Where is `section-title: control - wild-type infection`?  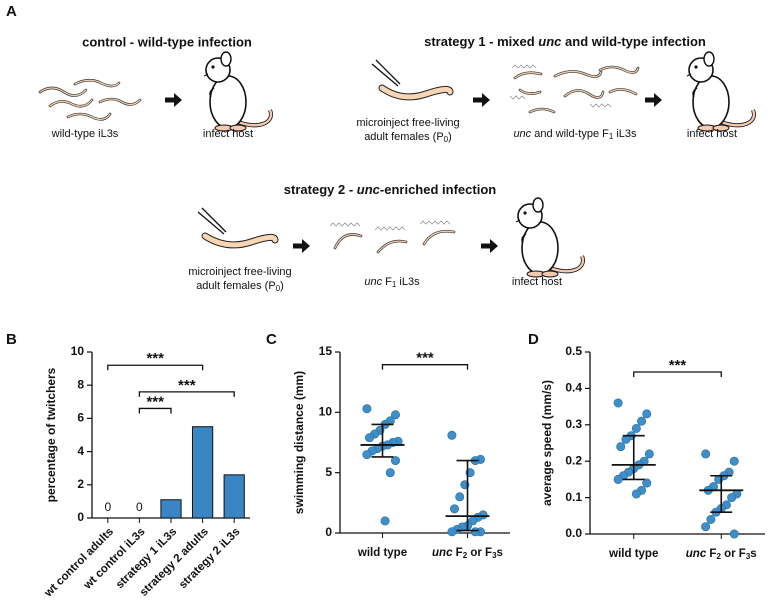
section-title: control - wild-type infection is located at coordinates (167, 41).